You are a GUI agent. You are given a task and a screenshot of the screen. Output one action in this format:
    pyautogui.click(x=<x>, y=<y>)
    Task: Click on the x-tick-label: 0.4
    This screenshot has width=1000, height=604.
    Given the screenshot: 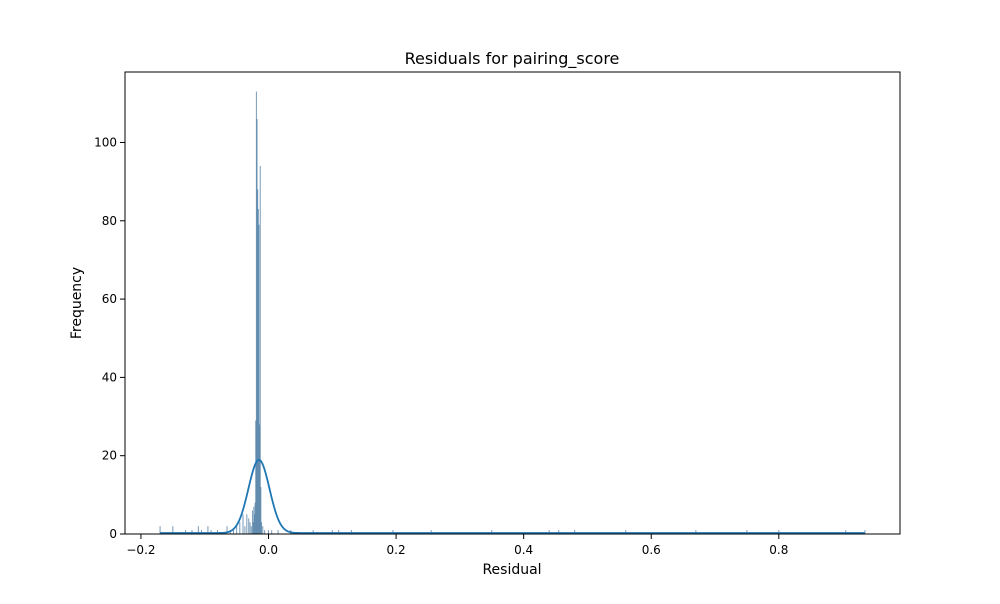 What is the action you would take?
    pyautogui.click(x=523, y=550)
    